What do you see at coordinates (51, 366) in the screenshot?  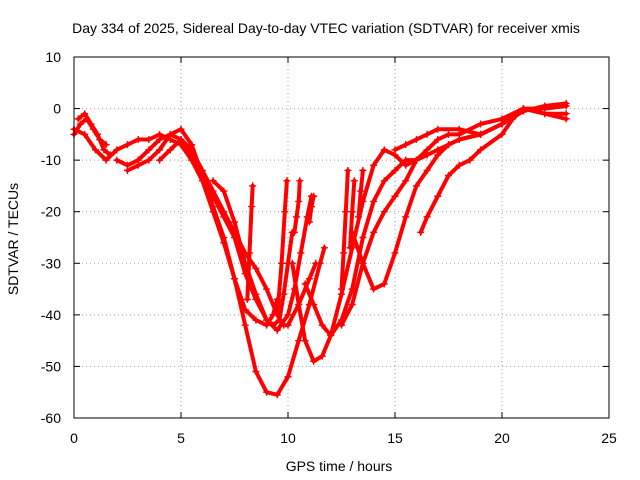 I see `y-tick-label: -50` at bounding box center [51, 366].